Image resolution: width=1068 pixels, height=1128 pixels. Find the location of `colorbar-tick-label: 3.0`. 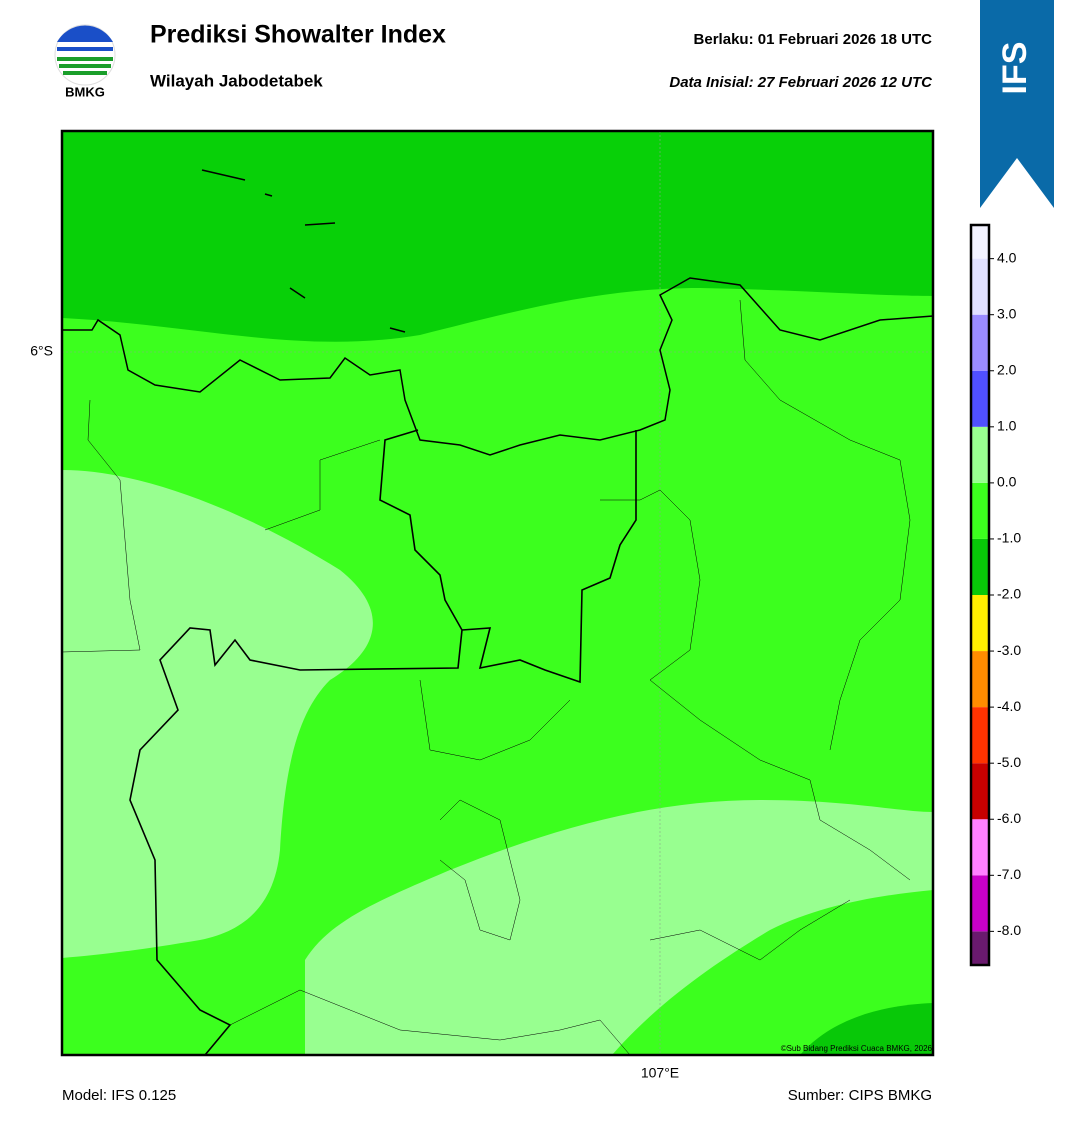

colorbar-tick-label: 3.0 is located at coordinates (1007, 313).